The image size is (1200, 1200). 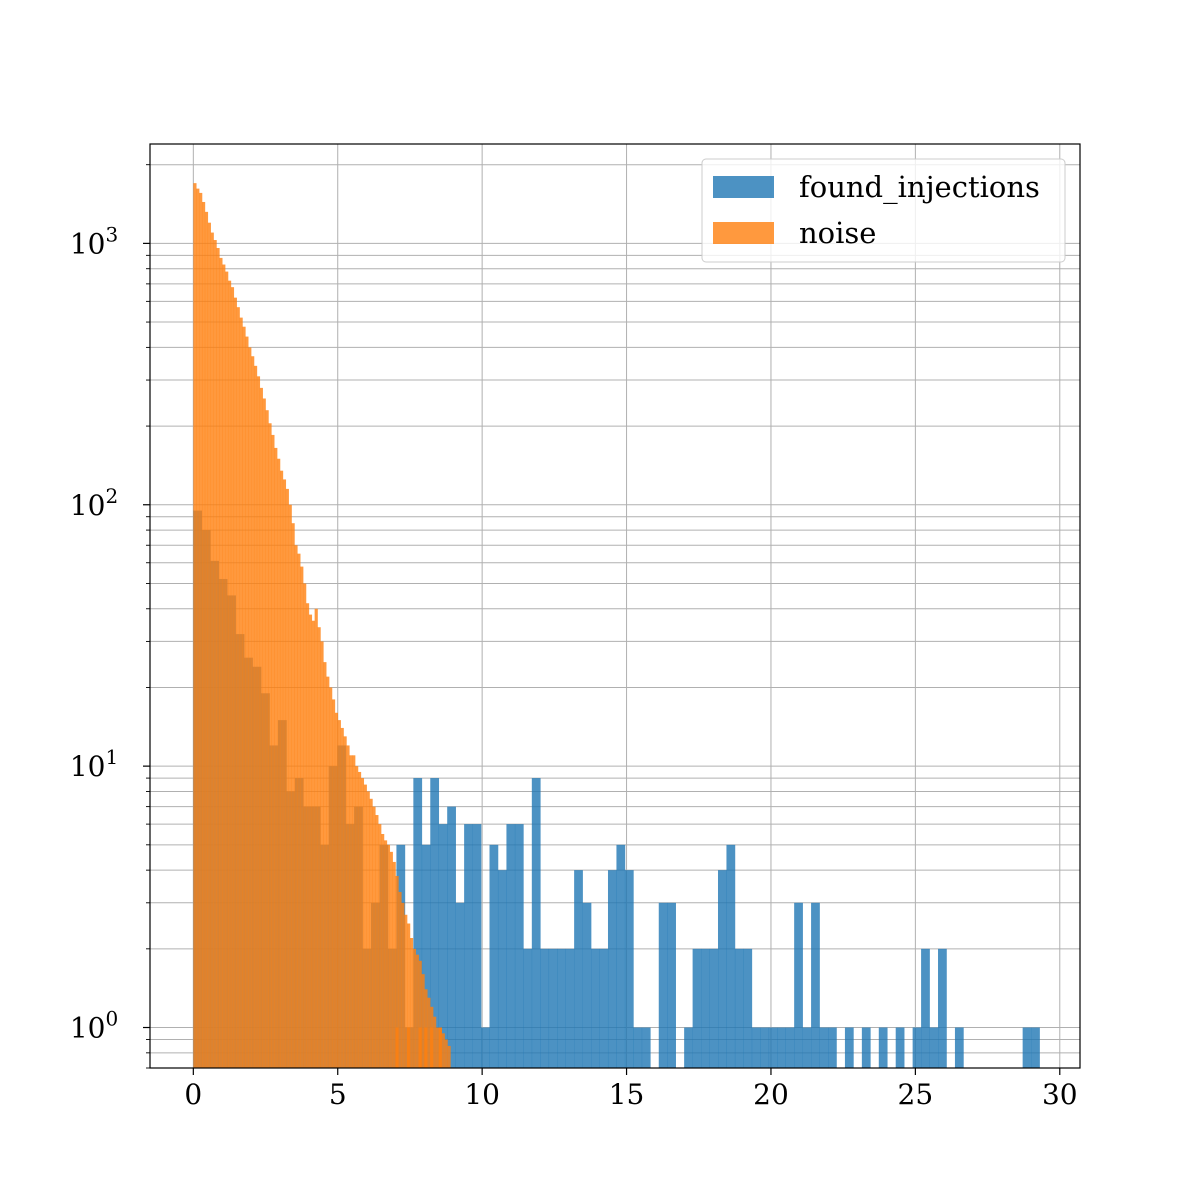 What do you see at coordinates (743, 233) in the screenshot?
I see `legend-swatch-noise` at bounding box center [743, 233].